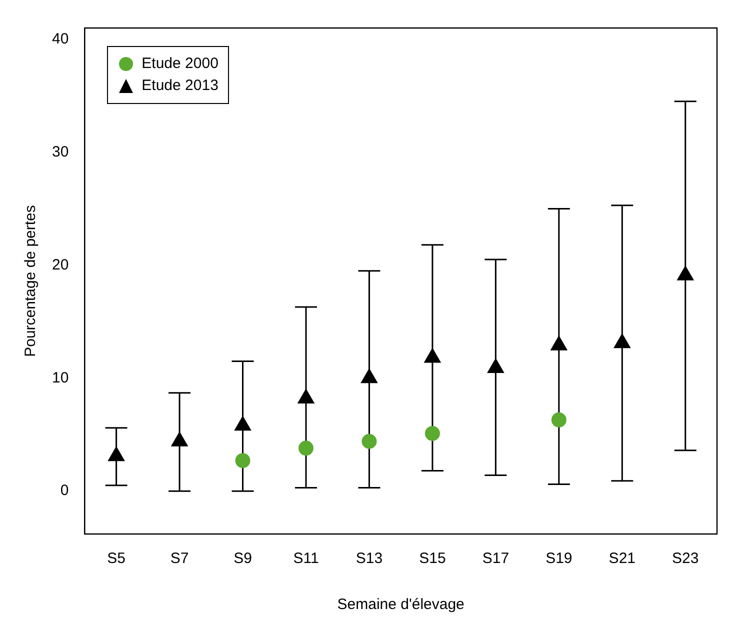 The width and height of the screenshot is (745, 637). I want to click on x-tick-label: S9, so click(243, 559).